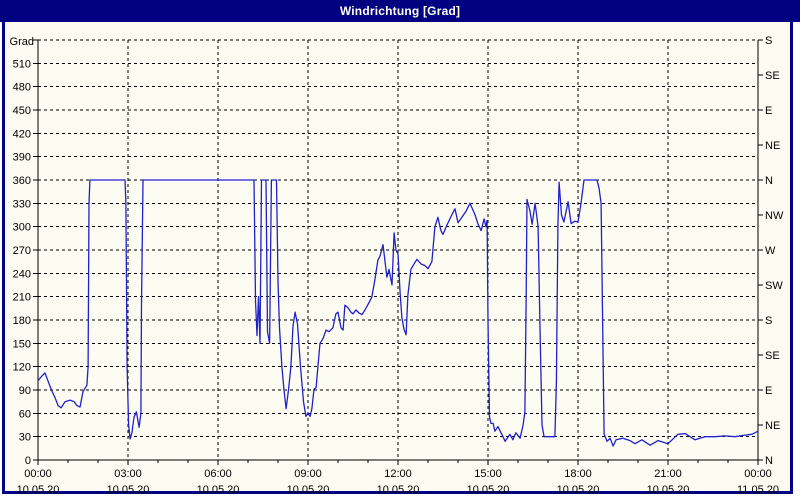 Image resolution: width=800 pixels, height=500 pixels. Describe the element at coordinates (22, 88) in the screenshot. I see `y-tick-label-left: 480` at that location.